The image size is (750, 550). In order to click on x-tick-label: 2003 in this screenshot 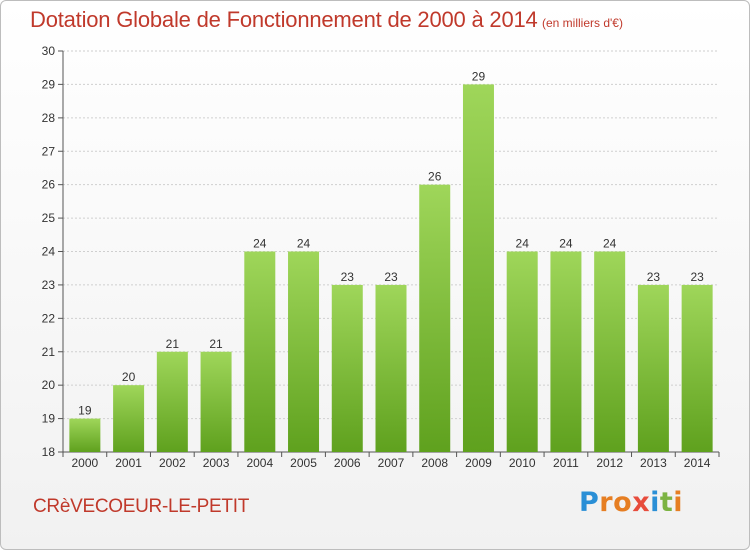, I will do `click(216, 463)`.